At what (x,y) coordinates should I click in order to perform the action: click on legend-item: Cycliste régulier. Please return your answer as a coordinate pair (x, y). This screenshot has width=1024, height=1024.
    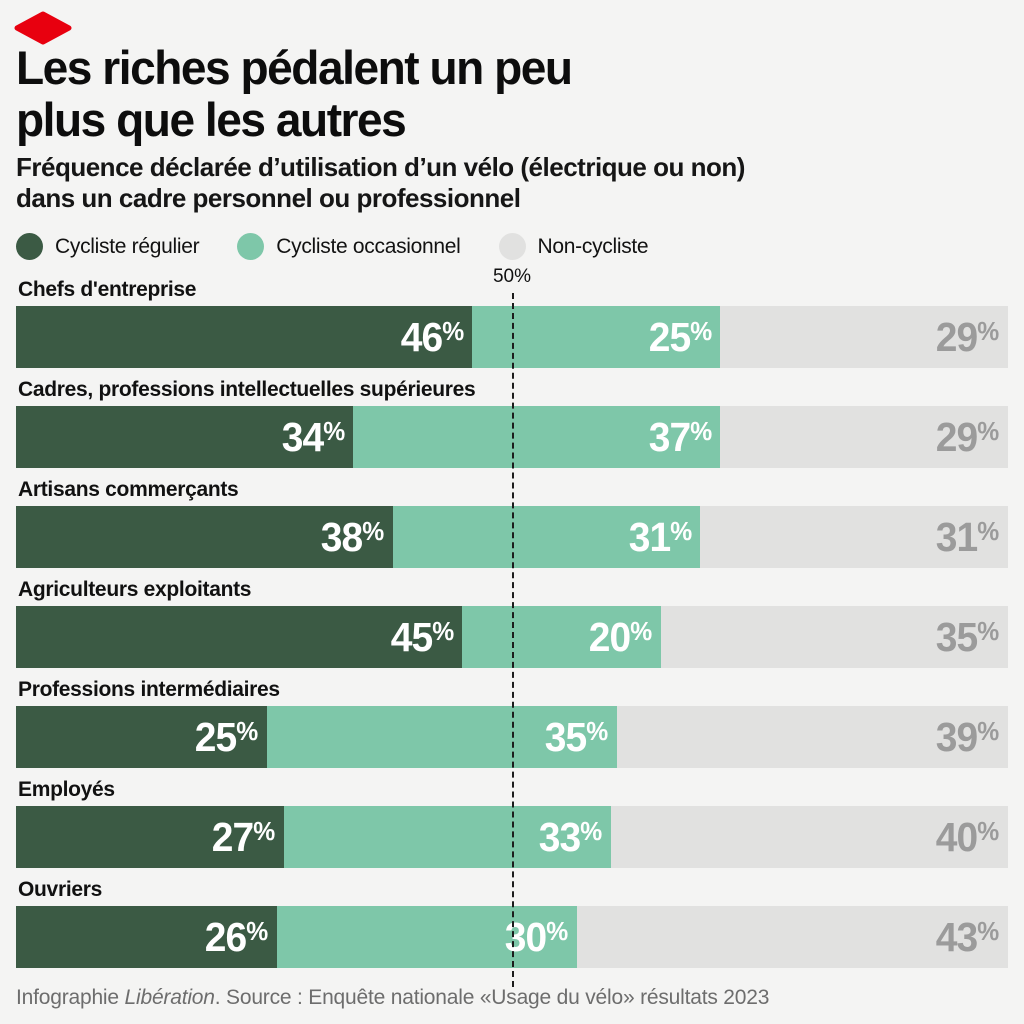
    Looking at the image, I should click on (108, 246).